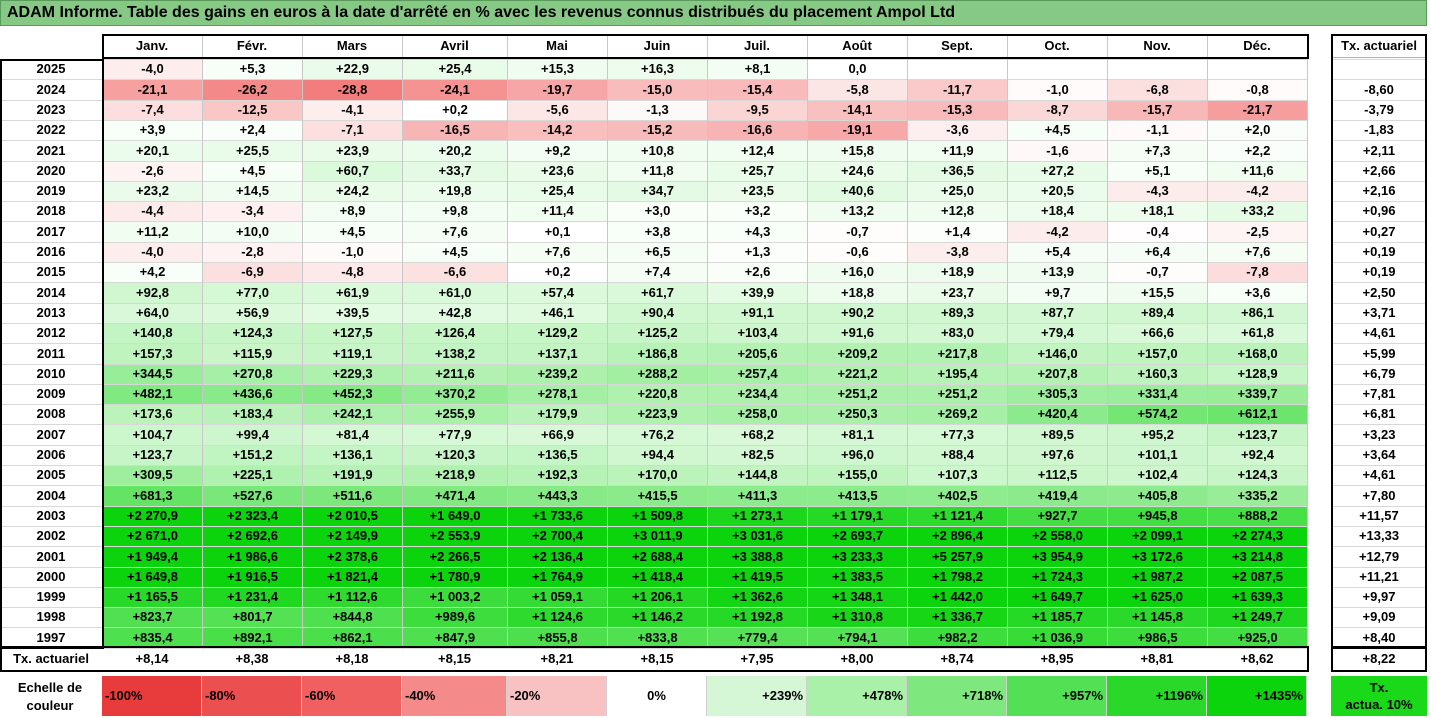 The width and height of the screenshot is (1431, 718). Describe the element at coordinates (857, 46) in the screenshot. I see `month-header: Août` at that location.